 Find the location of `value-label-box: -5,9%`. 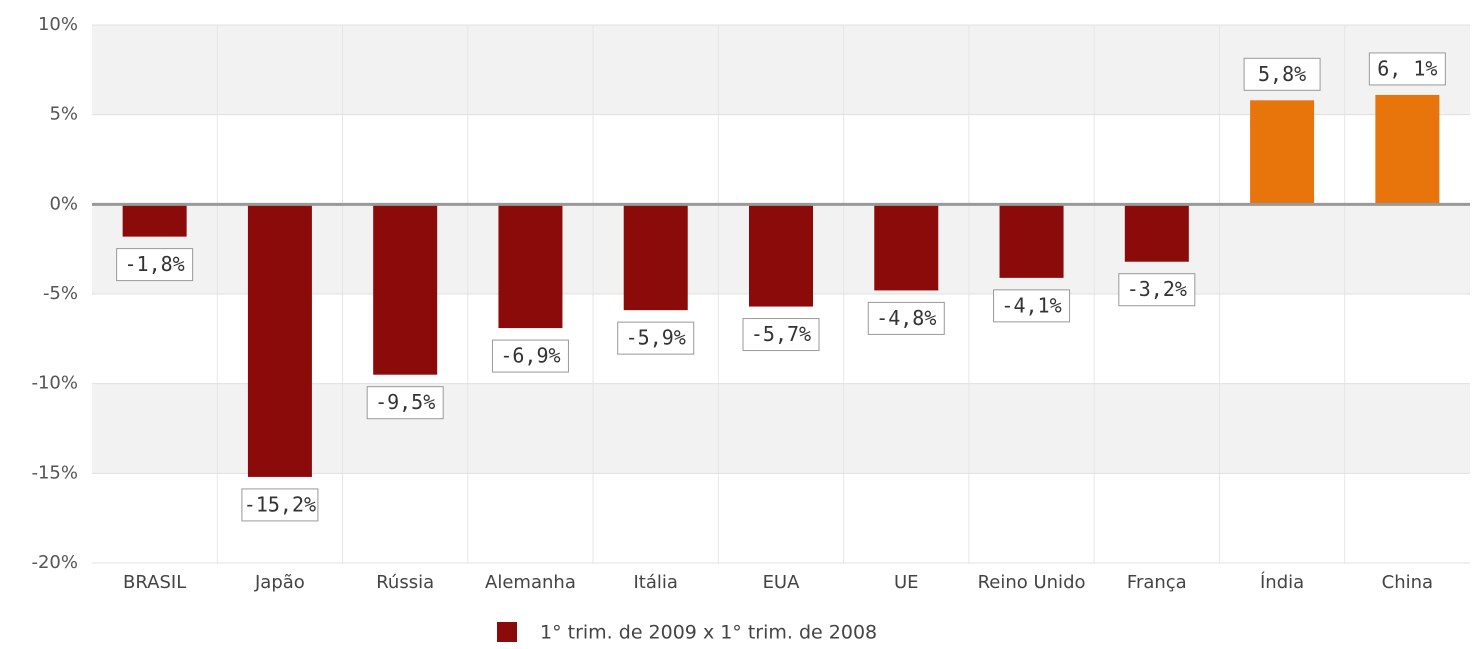

value-label-box: -5,9% is located at coordinates (656, 338).